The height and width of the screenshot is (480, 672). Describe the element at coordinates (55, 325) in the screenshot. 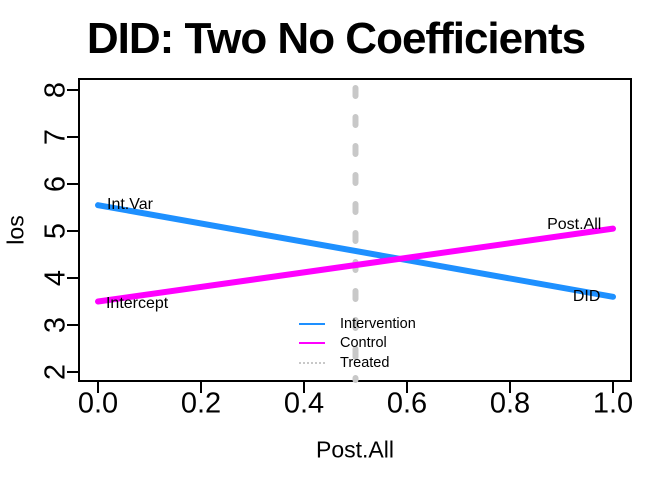

I see `y-tick-label: 3` at that location.